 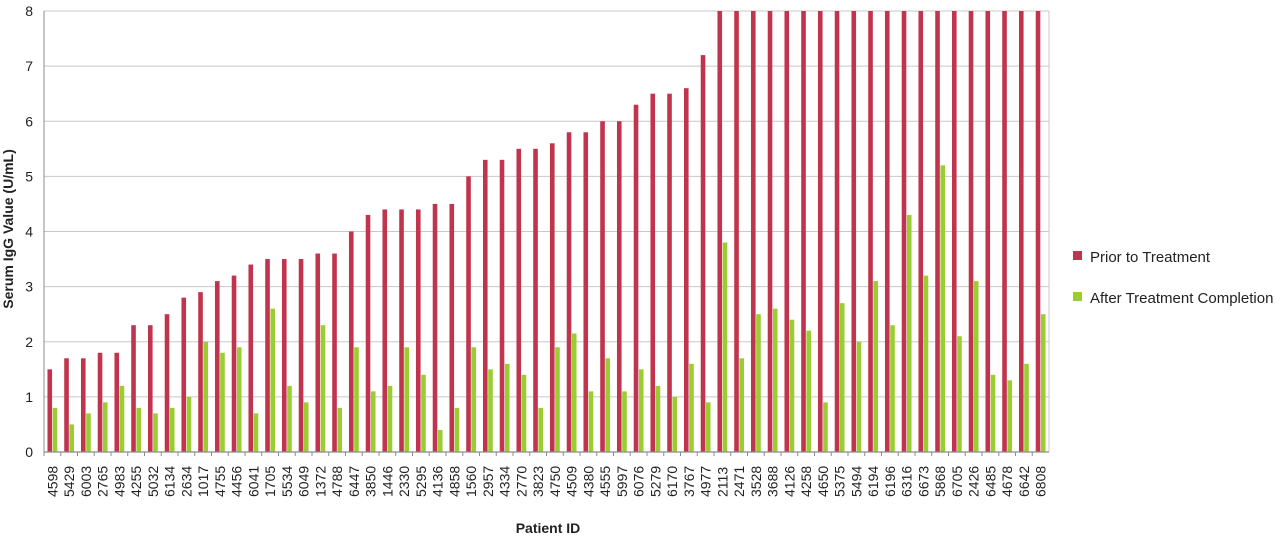 What do you see at coordinates (1041, 481) in the screenshot?
I see `x-tick-label: 6808` at bounding box center [1041, 481].